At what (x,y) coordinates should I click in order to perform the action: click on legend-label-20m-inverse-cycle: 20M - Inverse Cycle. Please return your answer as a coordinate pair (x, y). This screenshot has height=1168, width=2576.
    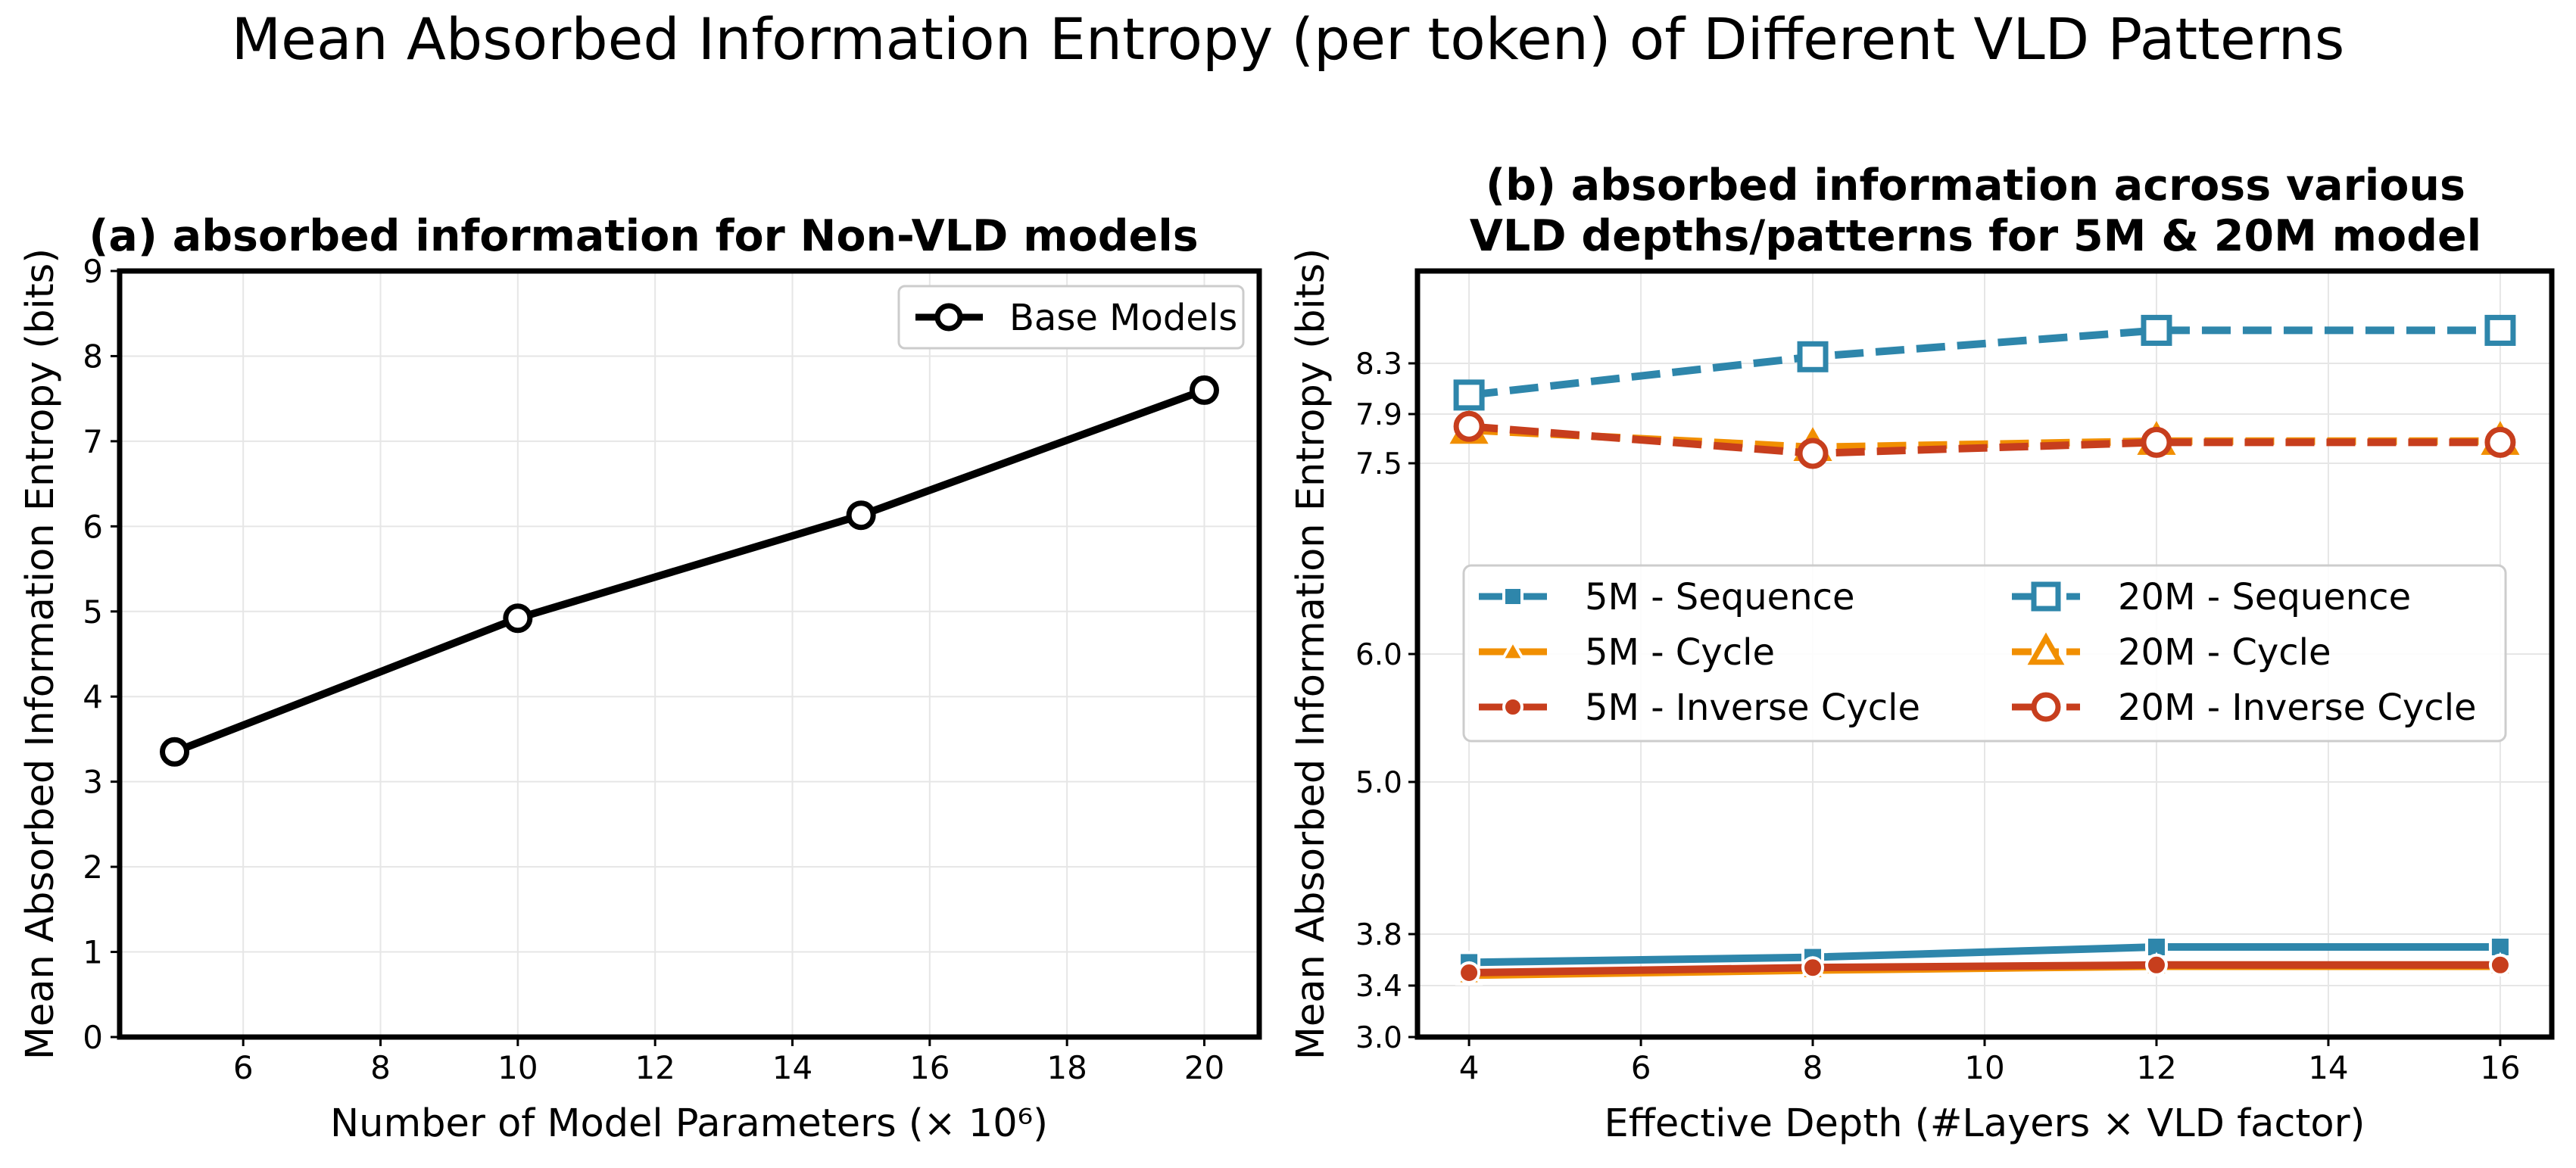
    Looking at the image, I should click on (2297, 708).